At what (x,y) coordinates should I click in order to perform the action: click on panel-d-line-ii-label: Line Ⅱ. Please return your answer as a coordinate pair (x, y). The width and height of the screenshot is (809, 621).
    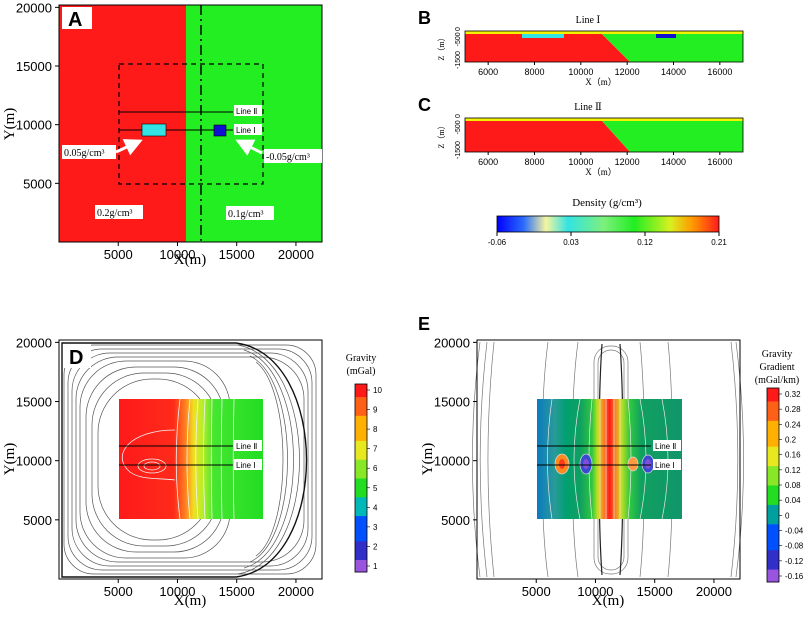
    Looking at the image, I should click on (246, 446).